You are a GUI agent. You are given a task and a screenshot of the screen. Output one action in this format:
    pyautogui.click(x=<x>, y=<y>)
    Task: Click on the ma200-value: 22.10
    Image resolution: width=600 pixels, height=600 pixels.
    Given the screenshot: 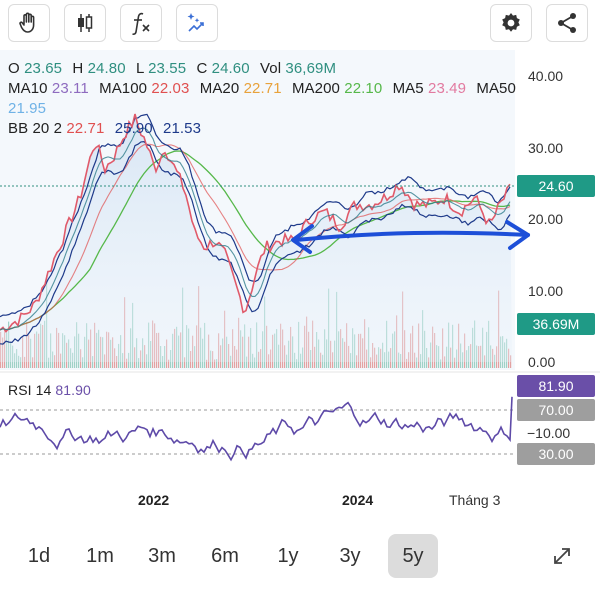 What is the action you would take?
    pyautogui.click(x=363, y=88)
    